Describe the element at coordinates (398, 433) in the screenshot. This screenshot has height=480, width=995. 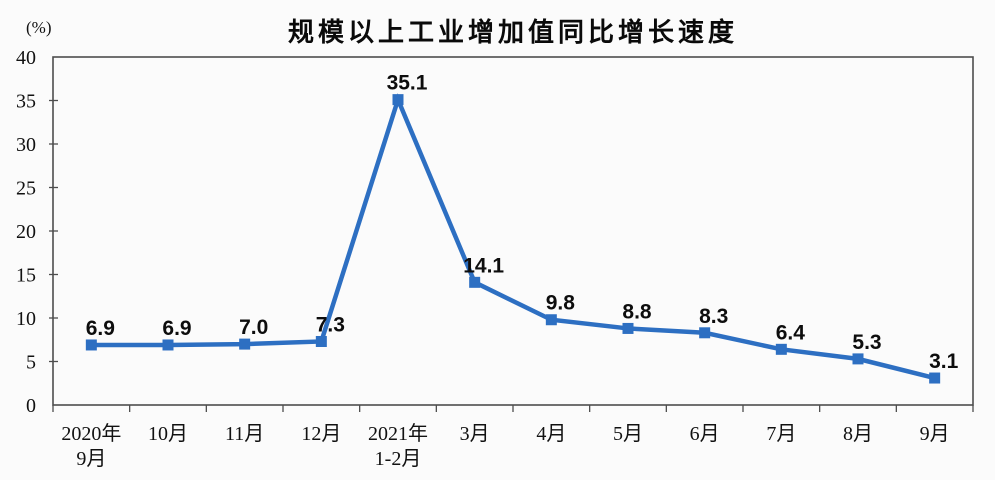
I see `x-tick-label-line: 2021年` at that location.